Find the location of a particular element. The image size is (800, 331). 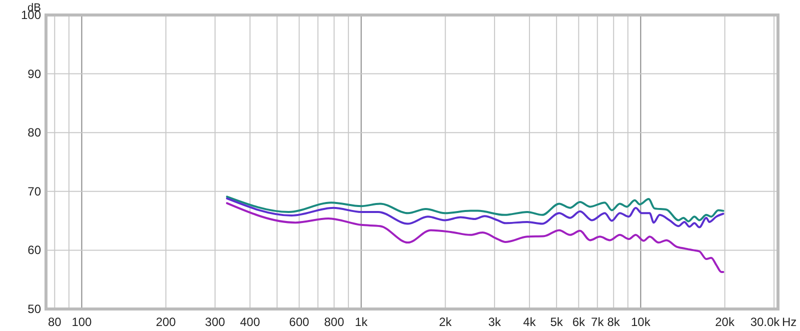

x-axis-title: Hz is located at coordinates (789, 322).